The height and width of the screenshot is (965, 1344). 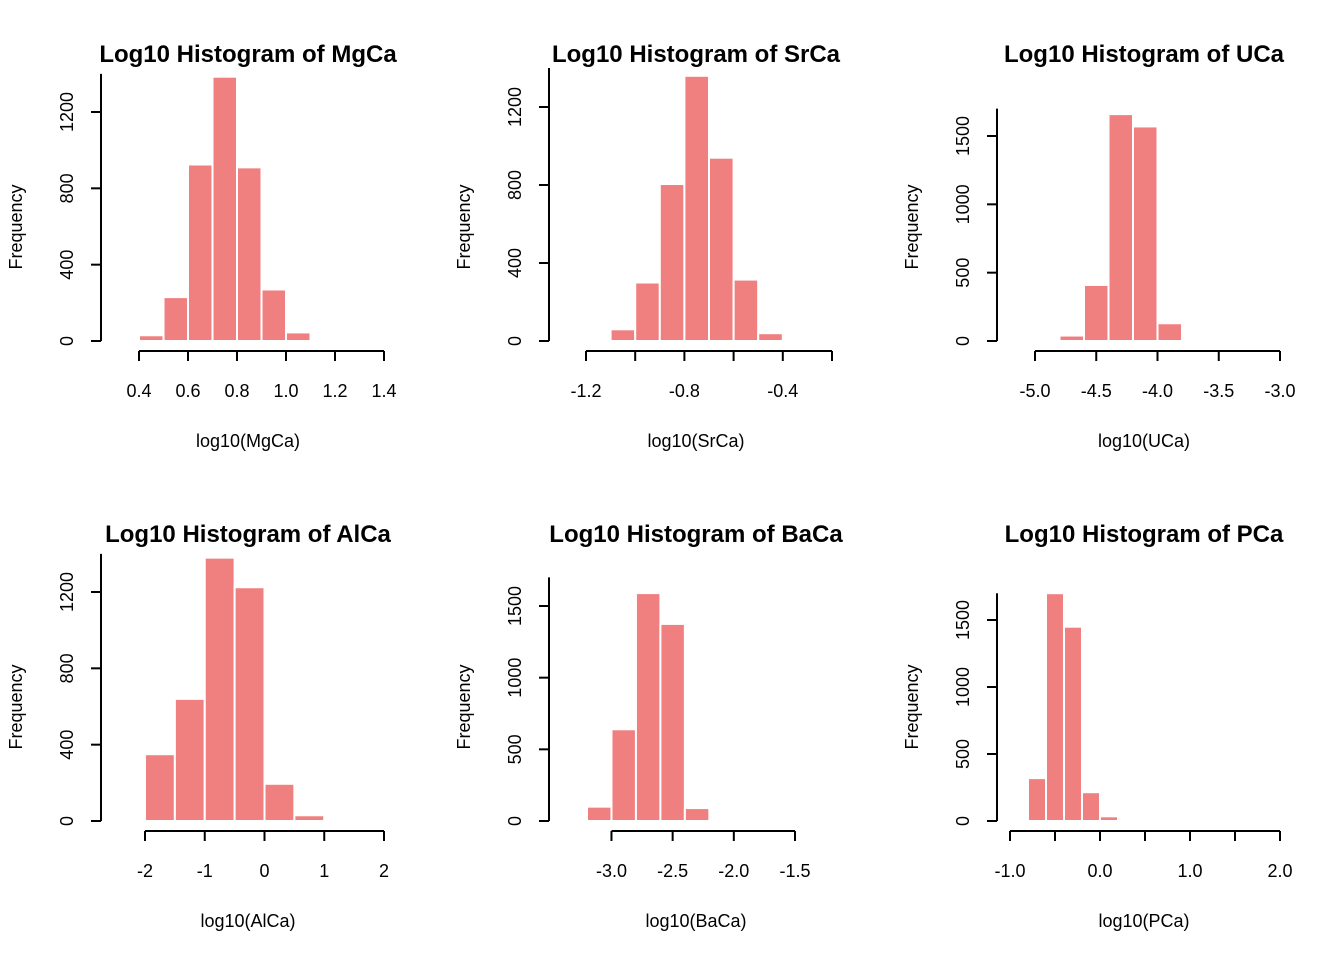 I want to click on x-tick-label: -0.8, so click(x=684, y=391).